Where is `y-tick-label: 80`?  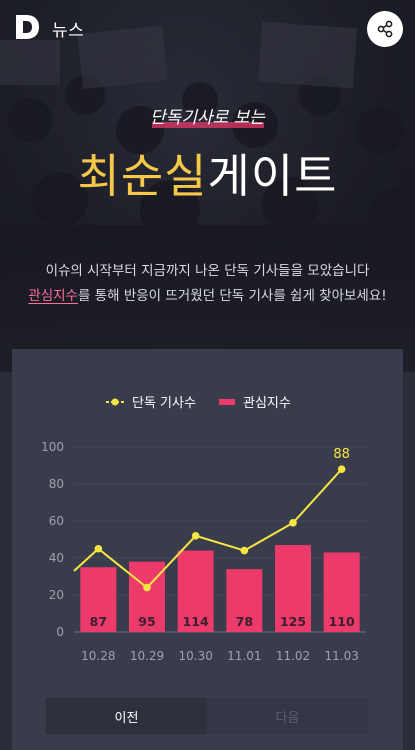 y-tick-label: 80 is located at coordinates (56, 484).